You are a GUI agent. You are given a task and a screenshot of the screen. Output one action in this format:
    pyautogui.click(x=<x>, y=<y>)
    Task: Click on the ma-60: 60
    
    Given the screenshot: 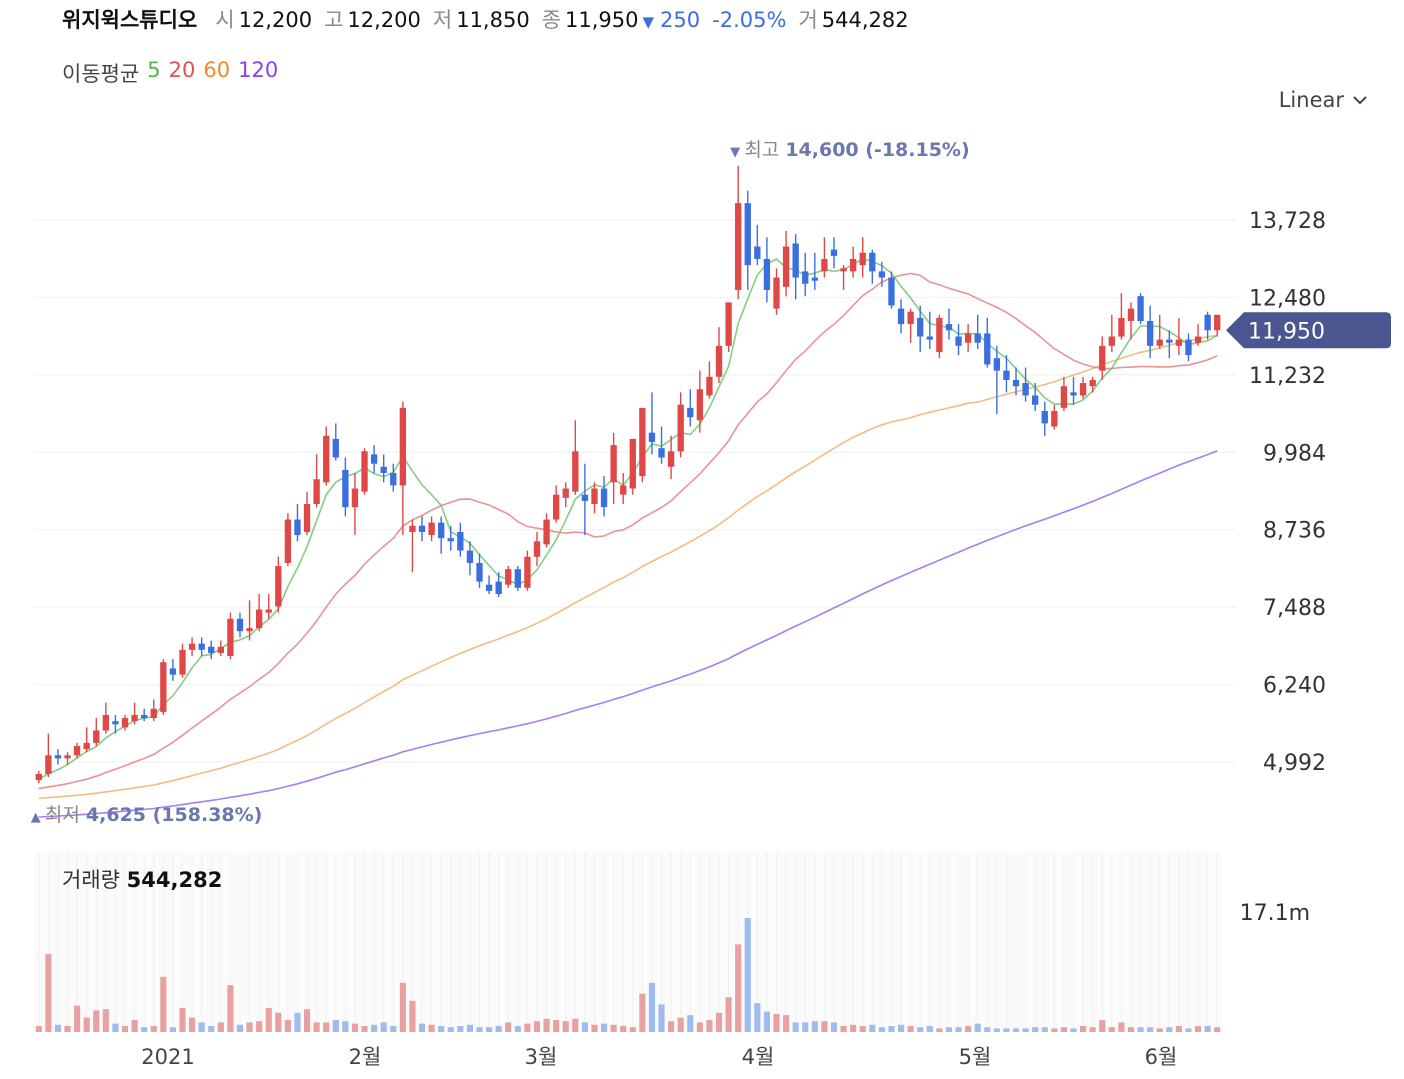 What is the action you would take?
    pyautogui.click(x=217, y=70)
    